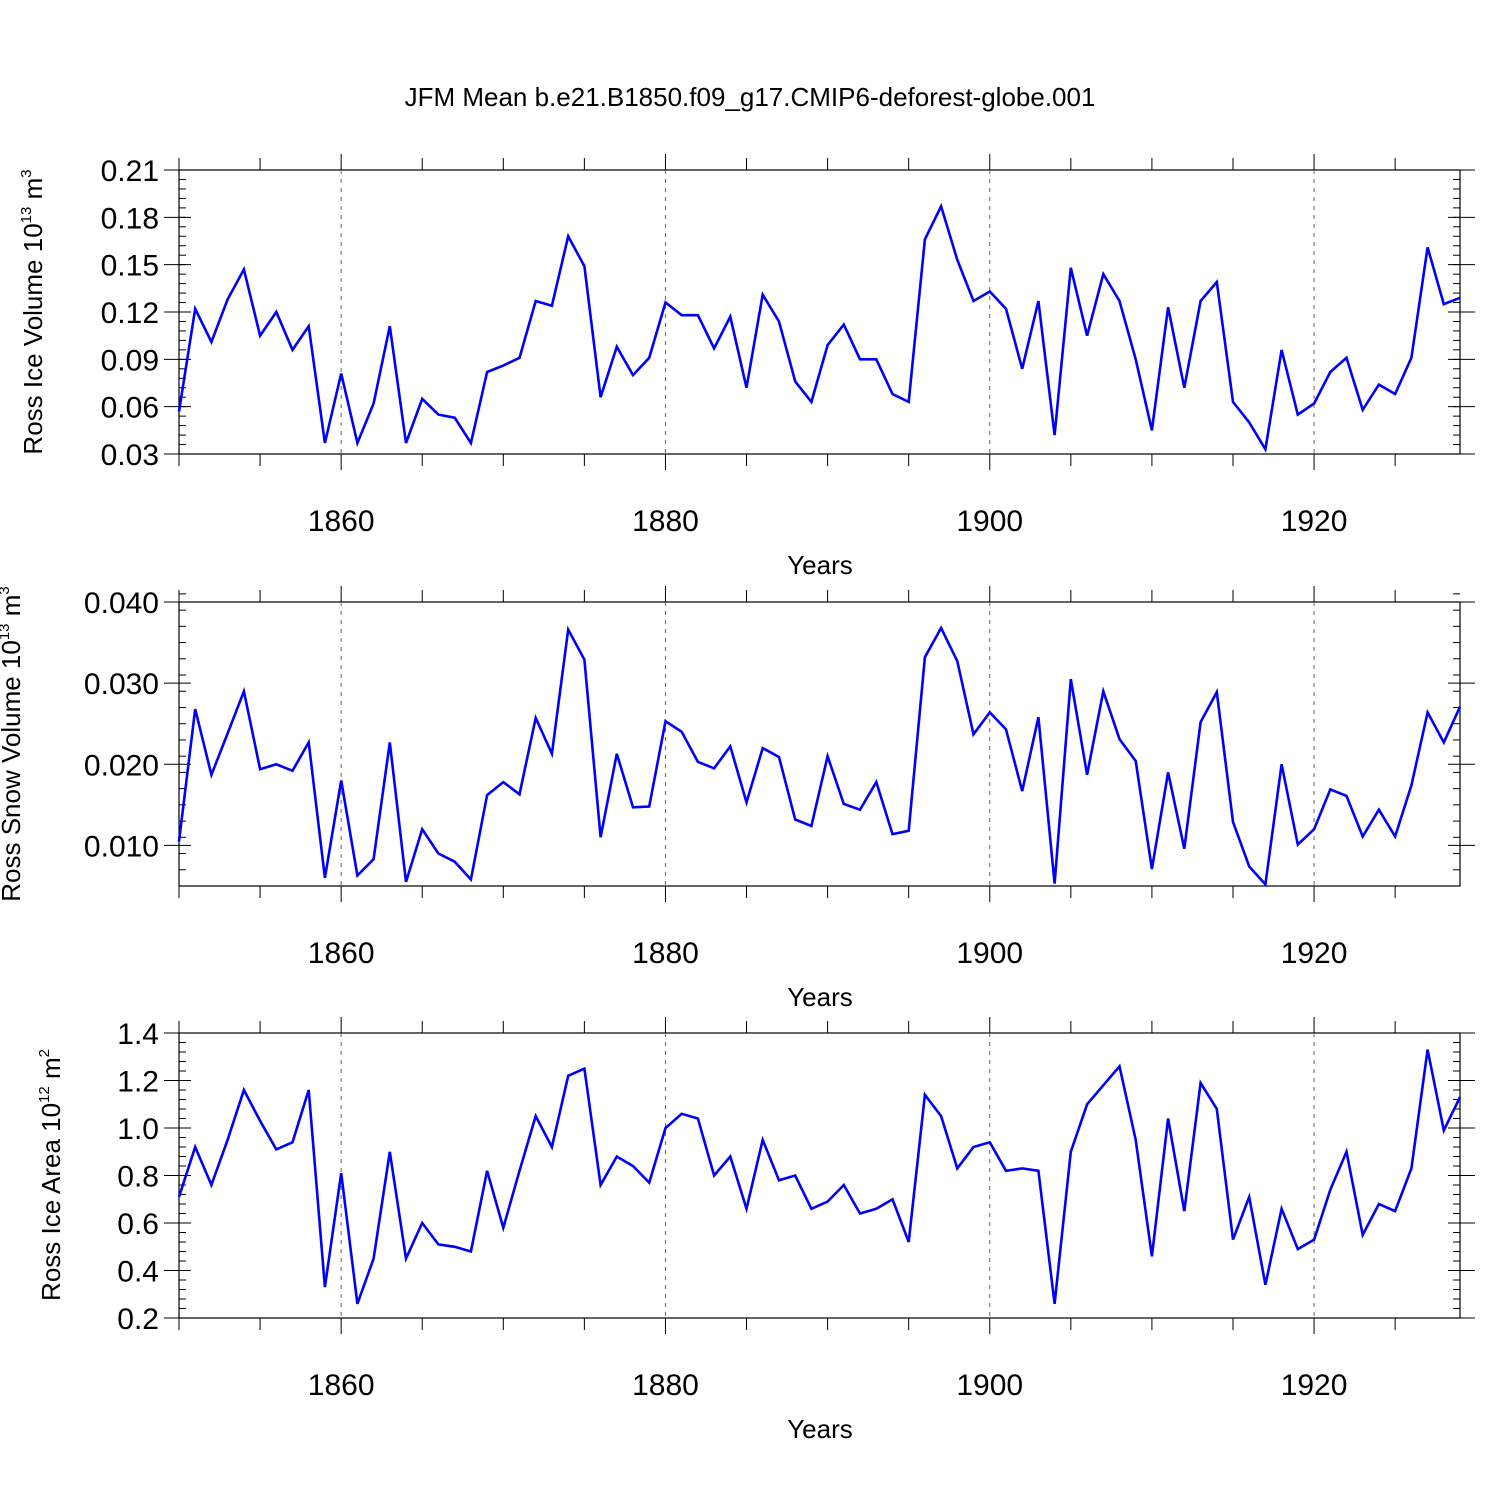  What do you see at coordinates (130, 408) in the screenshot?
I see `y-tick-label-0.06: 0.06` at bounding box center [130, 408].